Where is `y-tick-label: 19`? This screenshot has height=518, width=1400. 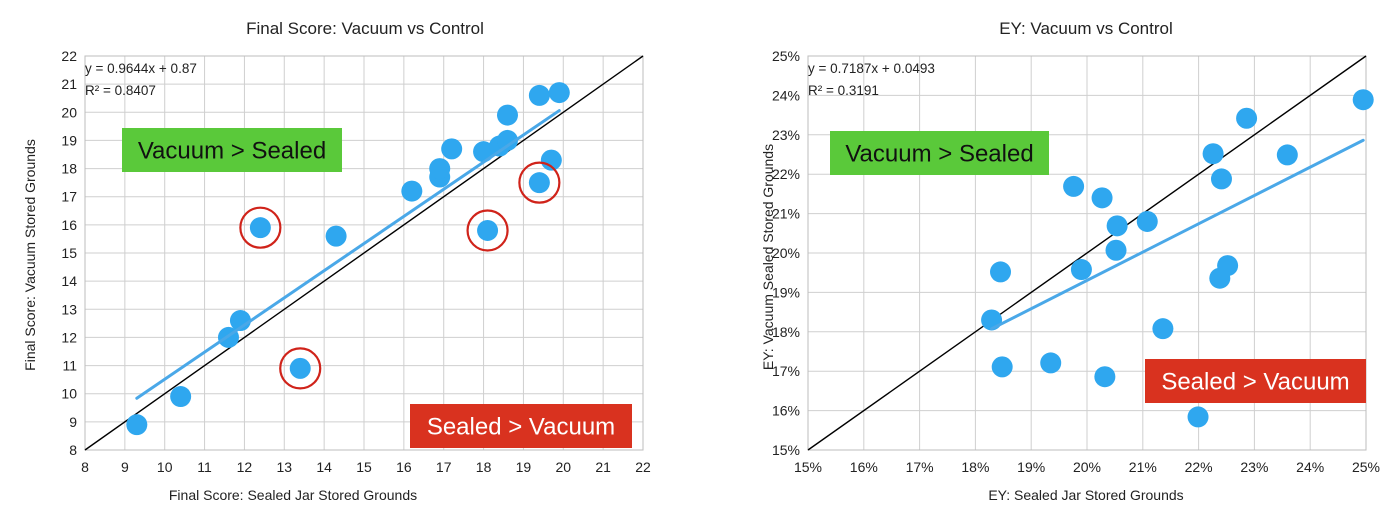 y-tick-label: 19 is located at coordinates (69, 140).